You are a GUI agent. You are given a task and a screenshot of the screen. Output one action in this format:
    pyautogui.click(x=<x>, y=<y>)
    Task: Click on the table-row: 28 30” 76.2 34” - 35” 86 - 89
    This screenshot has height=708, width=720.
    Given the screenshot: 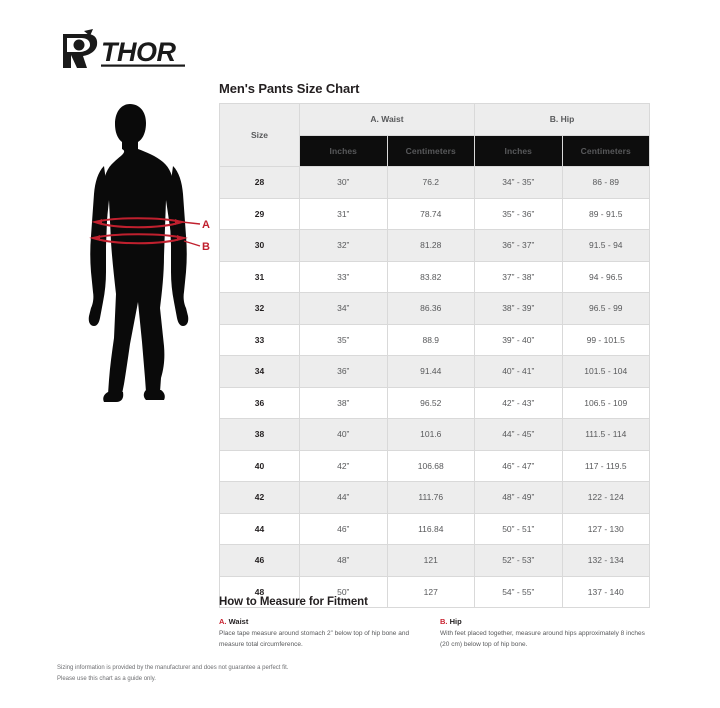 What is the action you would take?
    pyautogui.click(x=434, y=182)
    